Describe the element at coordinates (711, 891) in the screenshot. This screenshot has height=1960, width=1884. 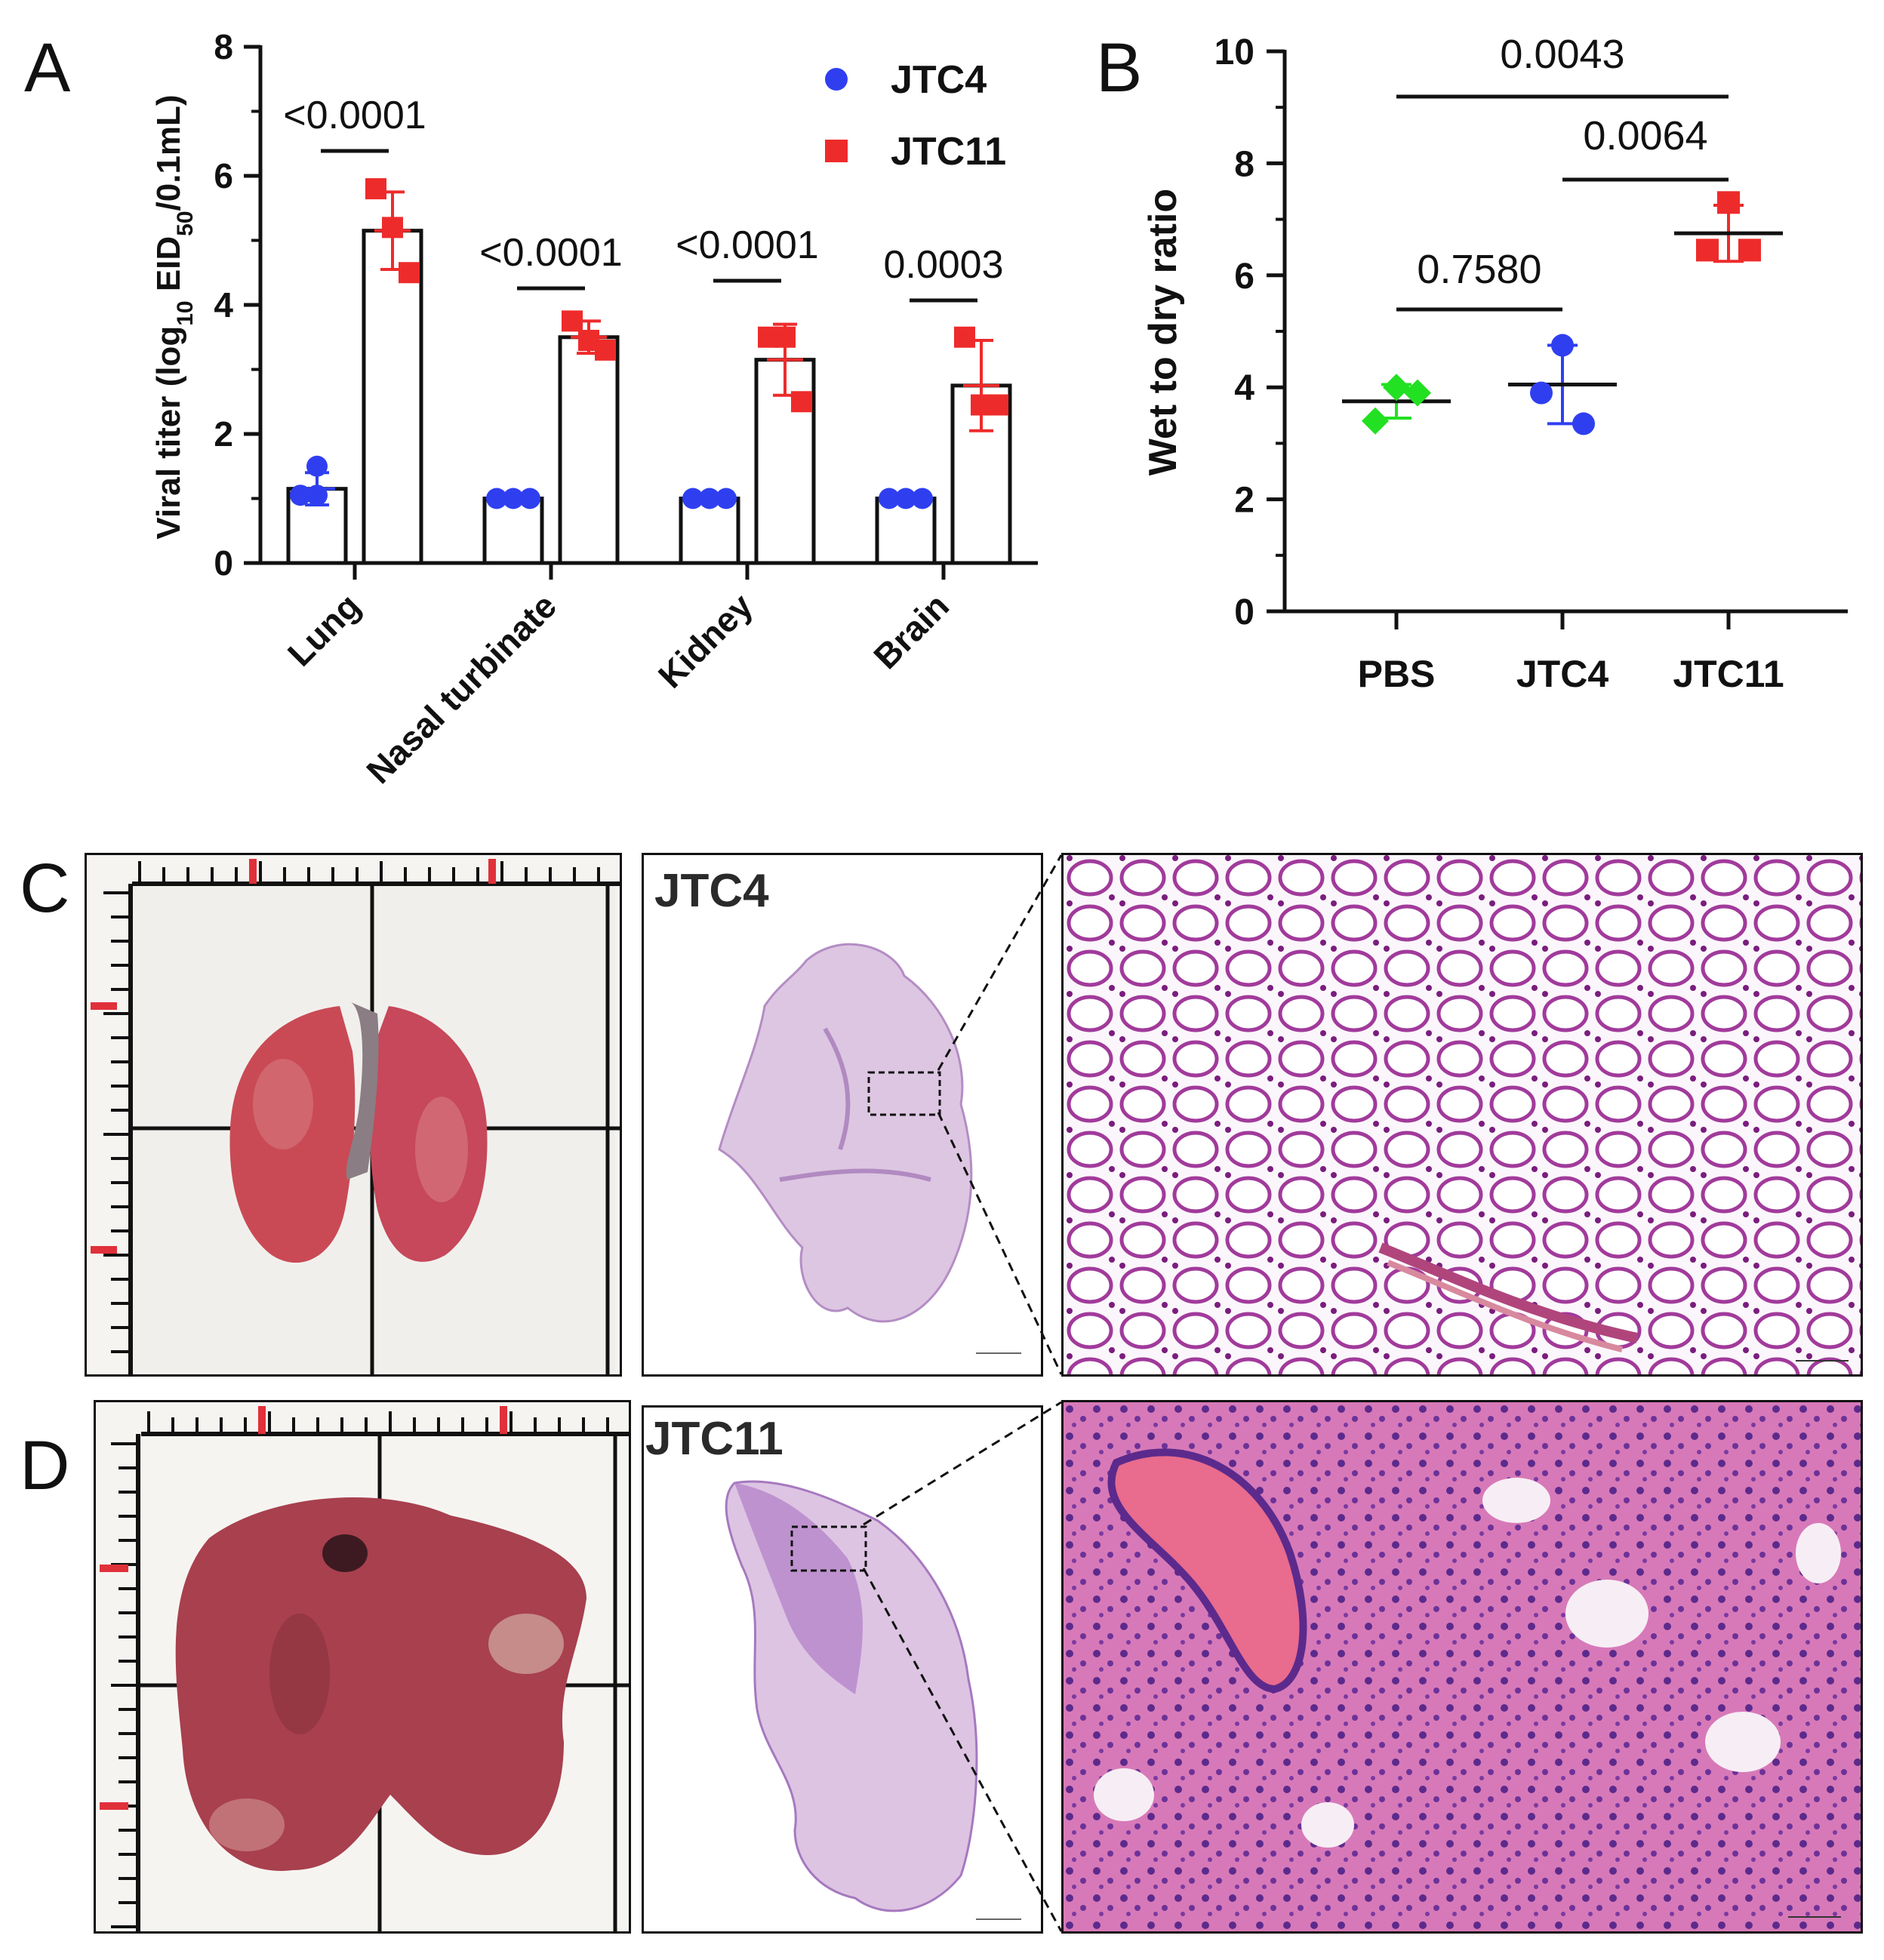
I see `sample-label-jtc4: JTC4` at that location.